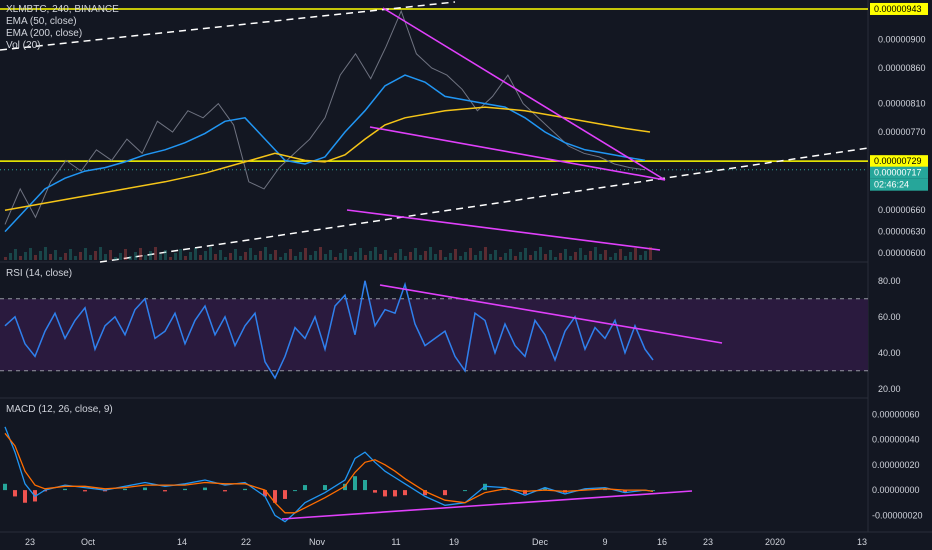 This screenshot has height=550, width=932. What do you see at coordinates (329, 474) in the screenshot?
I see `macd-line` at bounding box center [329, 474].